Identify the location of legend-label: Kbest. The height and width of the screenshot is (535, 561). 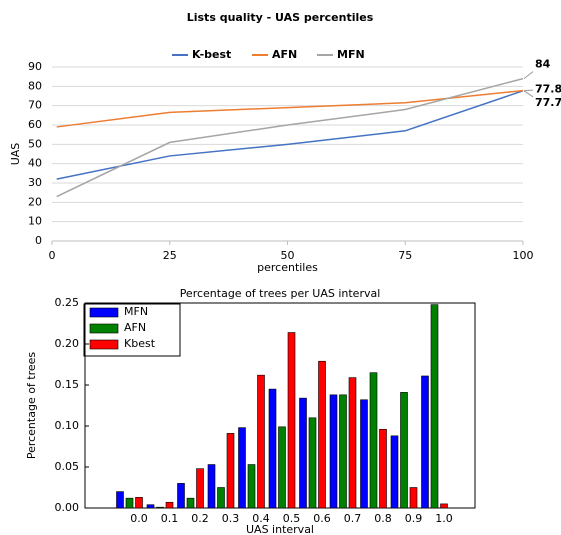
(140, 343).